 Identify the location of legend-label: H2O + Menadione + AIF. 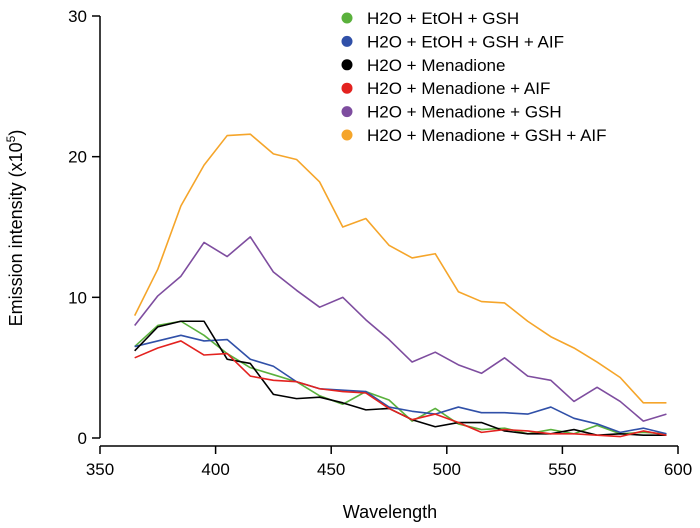
(458, 88).